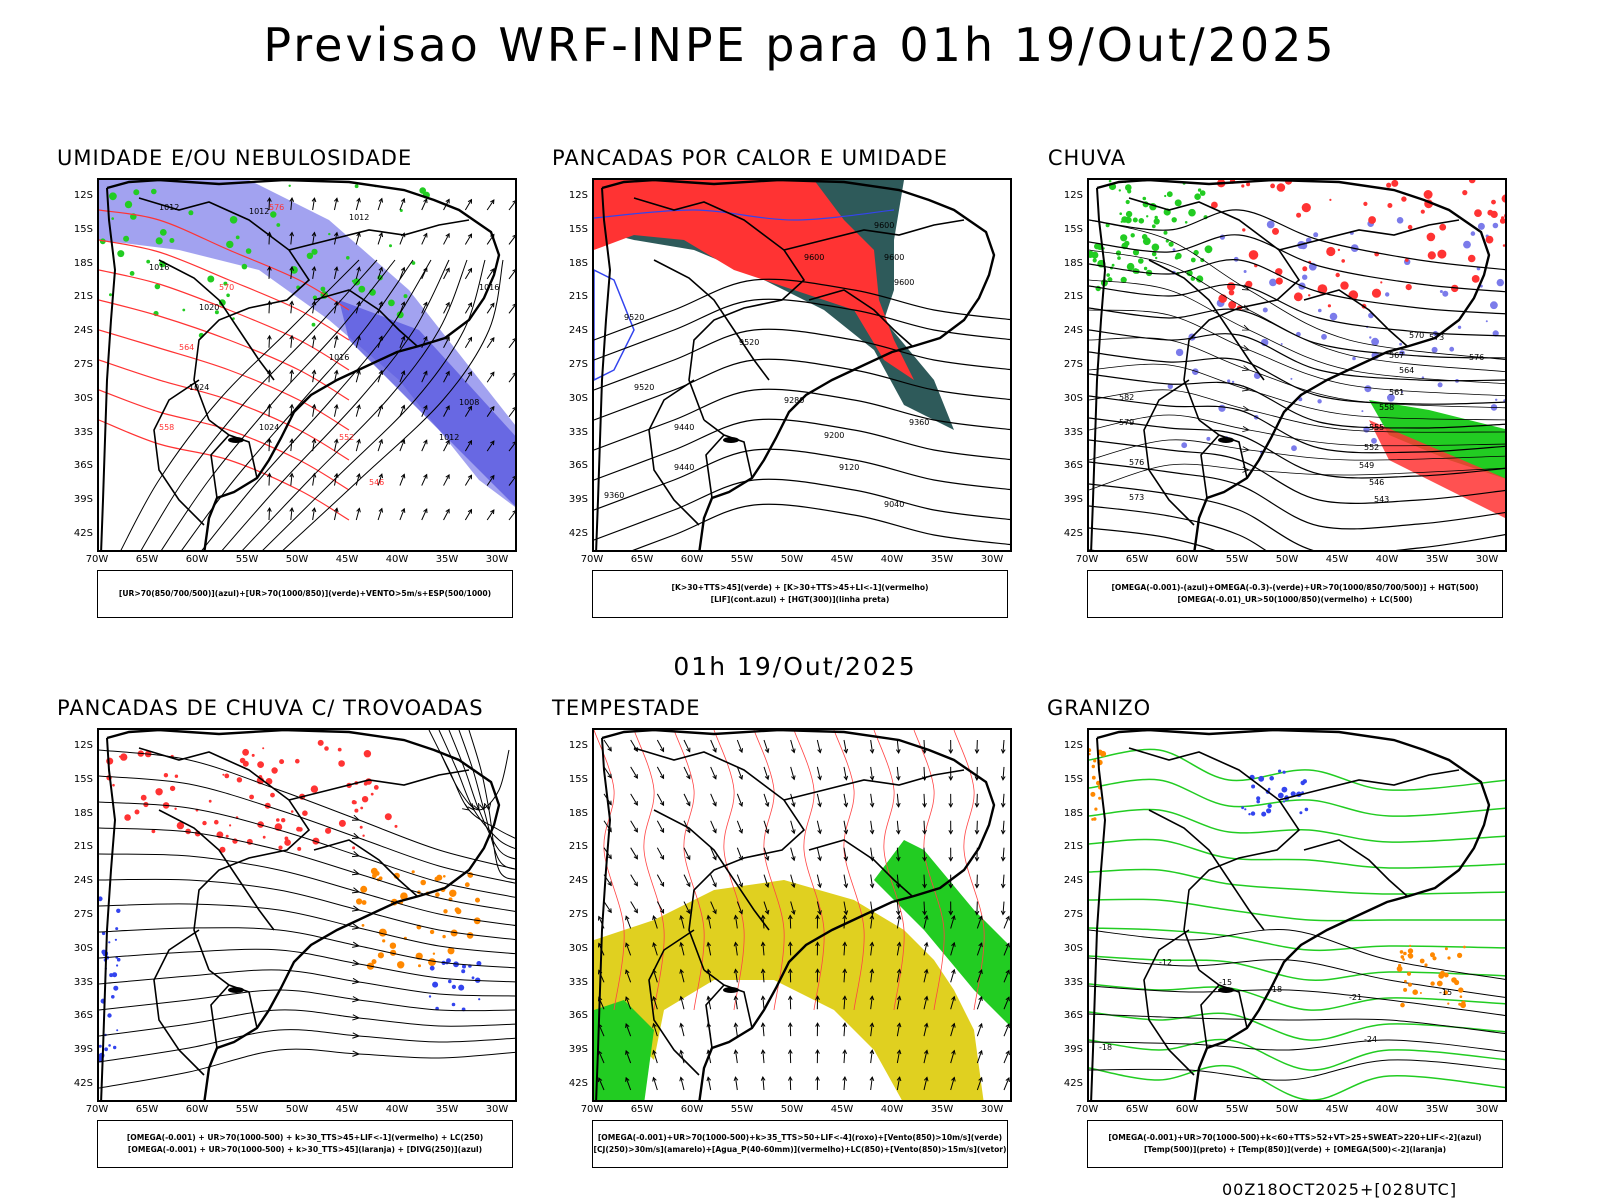 This screenshot has width=1600, height=1200. I want to click on contour-label: 552, so click(1371, 447).